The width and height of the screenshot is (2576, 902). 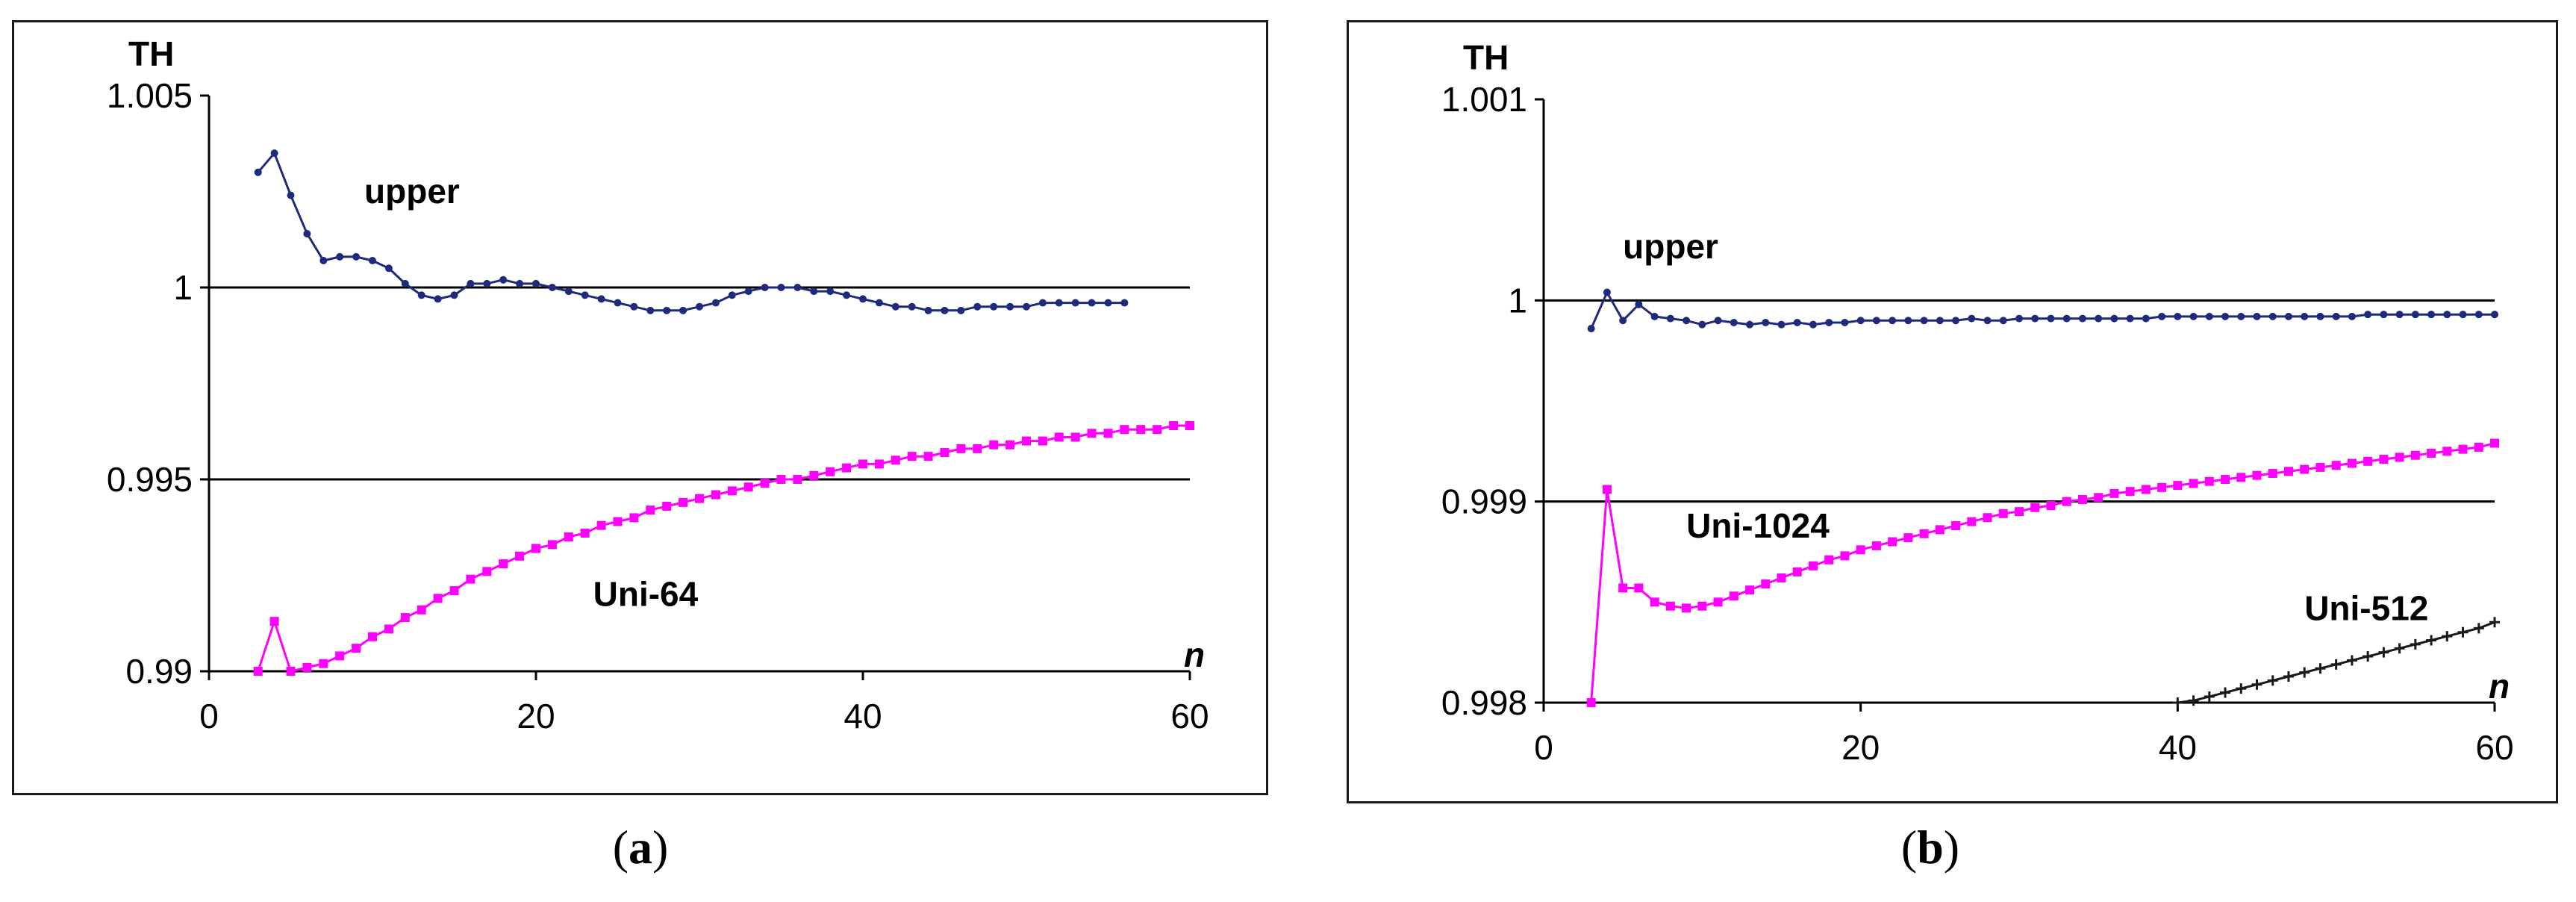 What do you see at coordinates (646, 594) in the screenshot?
I see `chart-a-series-label-1: Uni-64` at bounding box center [646, 594].